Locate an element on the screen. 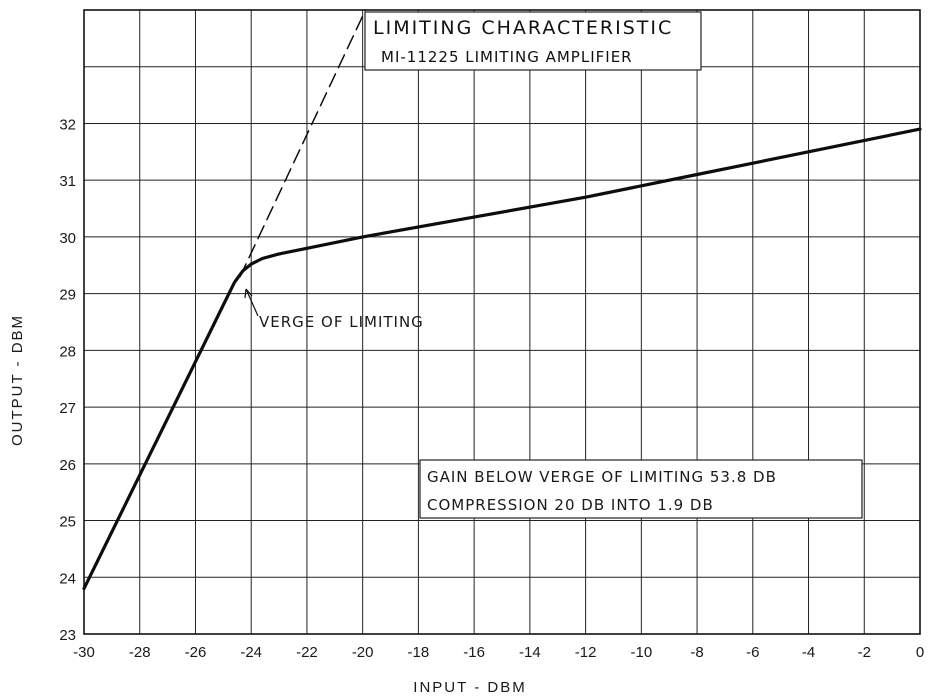 The width and height of the screenshot is (928, 696). x-tick-label: -12 is located at coordinates (586, 652).